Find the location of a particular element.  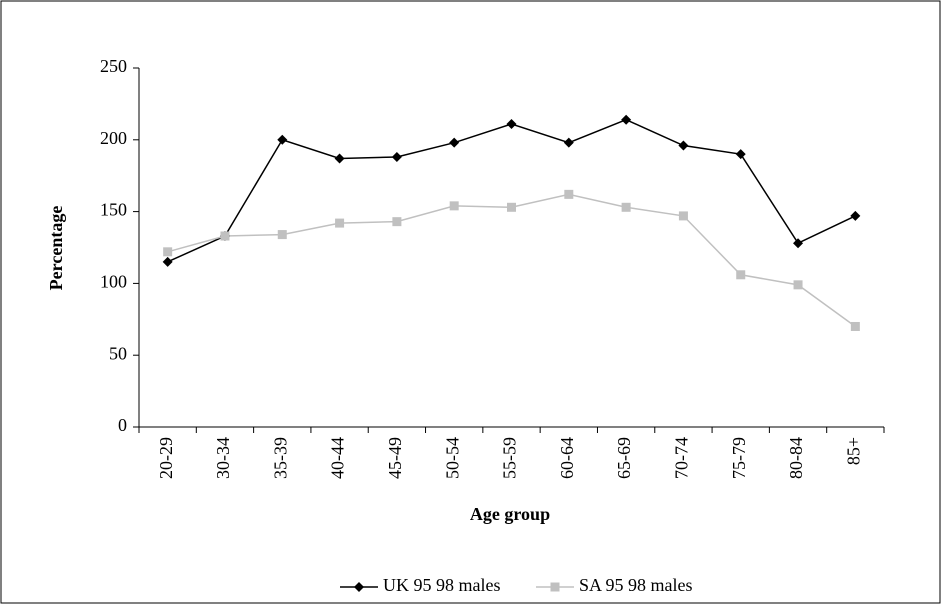

x-tick-label: 75-79 is located at coordinates (739, 458).